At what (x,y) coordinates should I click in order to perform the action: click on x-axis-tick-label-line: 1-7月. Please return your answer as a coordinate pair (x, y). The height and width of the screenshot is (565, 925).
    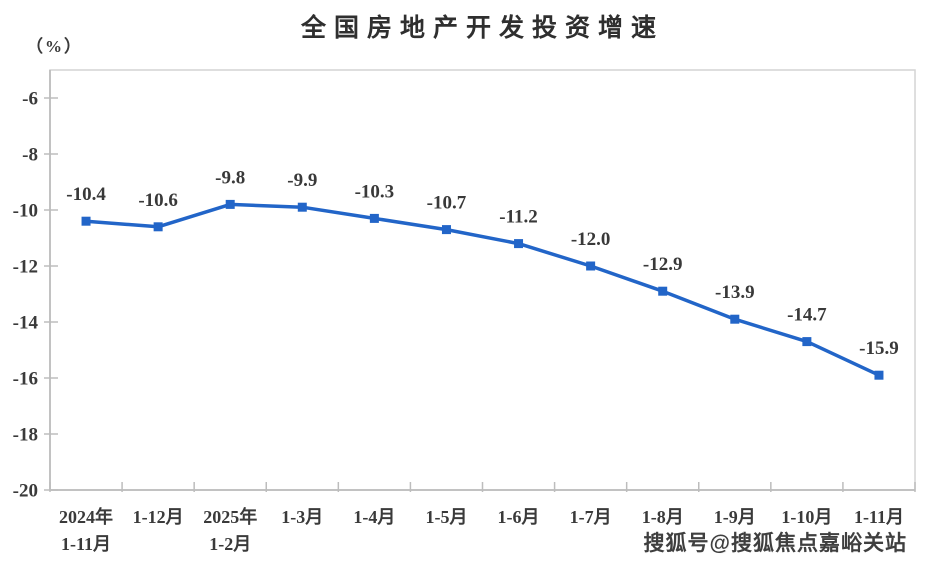
    Looking at the image, I should click on (591, 517).